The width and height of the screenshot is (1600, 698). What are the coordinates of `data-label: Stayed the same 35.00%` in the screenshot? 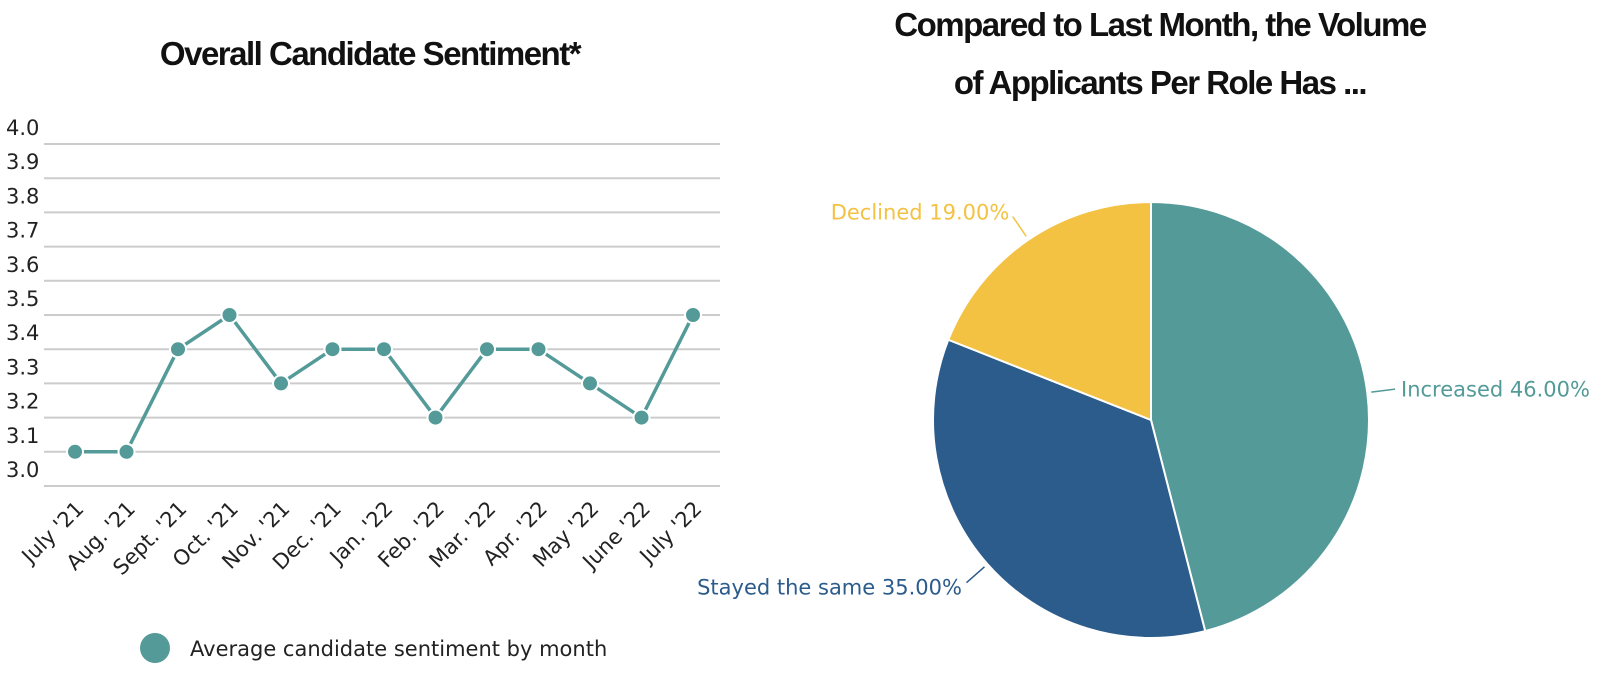 It's located at (829, 588).